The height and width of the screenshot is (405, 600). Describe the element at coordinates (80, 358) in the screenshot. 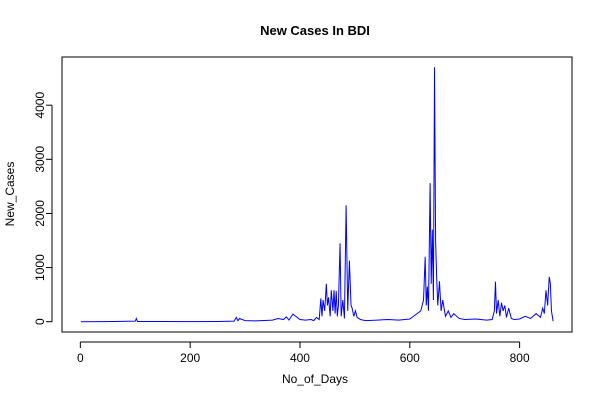

I see `x-tick-label: 0` at that location.